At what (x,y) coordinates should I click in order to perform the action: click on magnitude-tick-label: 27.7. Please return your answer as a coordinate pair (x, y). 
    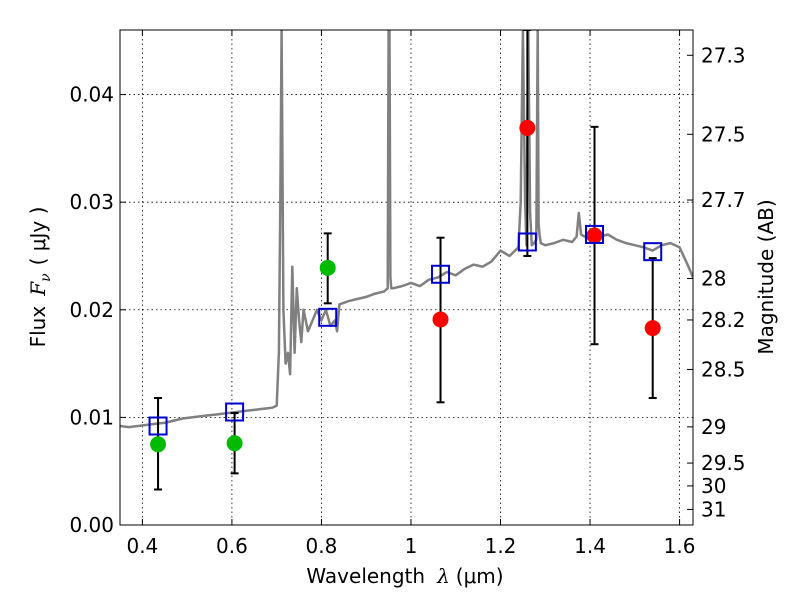
    Looking at the image, I should click on (723, 200).